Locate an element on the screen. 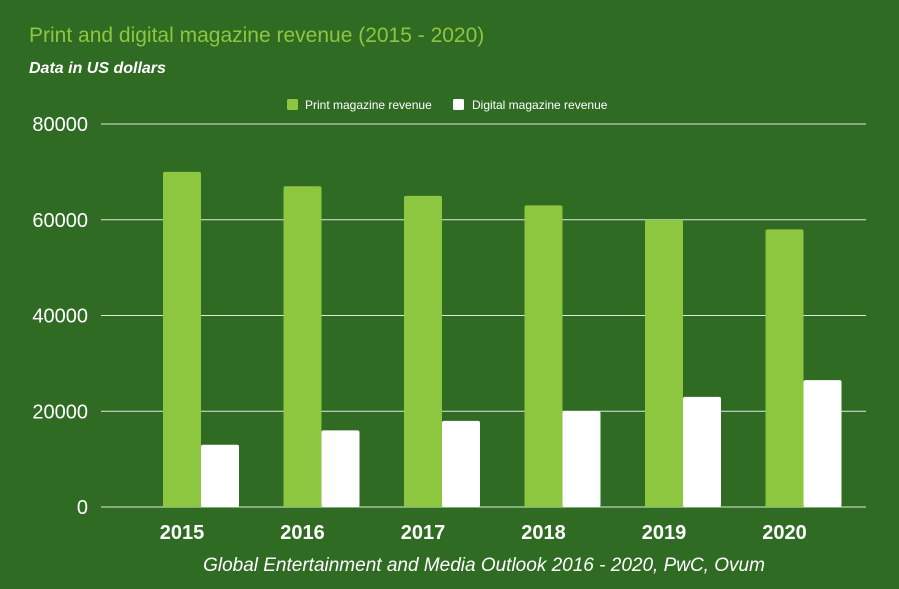 This screenshot has height=589, width=899. x-tick-label: 2016 is located at coordinates (302, 533).